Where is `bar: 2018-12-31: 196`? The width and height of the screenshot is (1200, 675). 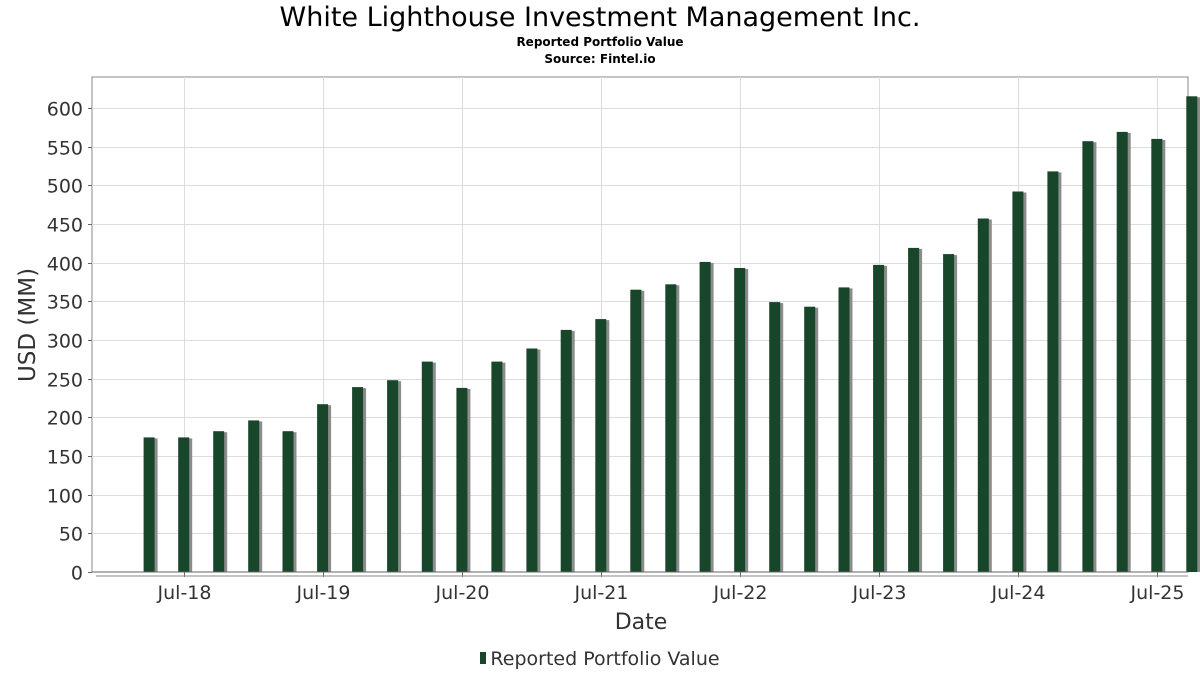 bar: 2018-12-31: 196 is located at coordinates (254, 496).